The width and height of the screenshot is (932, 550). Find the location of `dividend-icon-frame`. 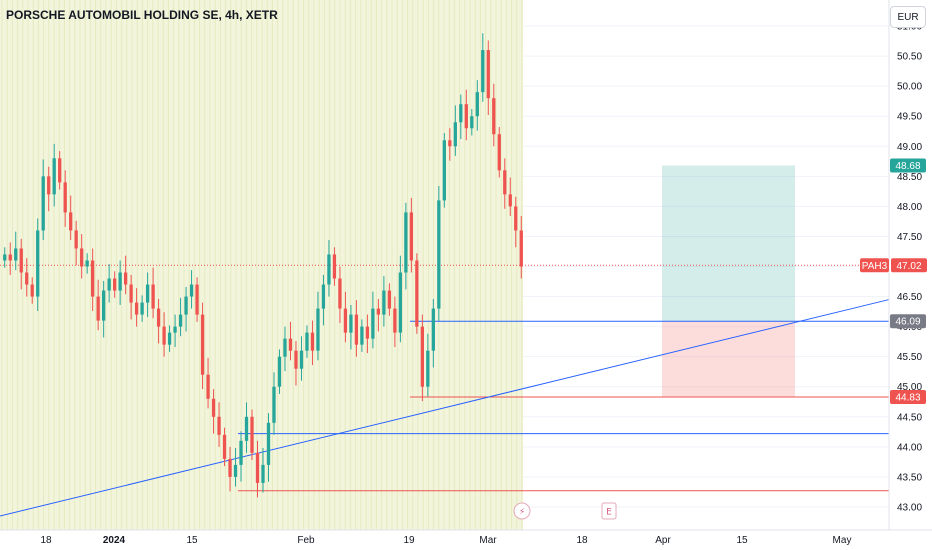

dividend-icon-frame is located at coordinates (522, 511).